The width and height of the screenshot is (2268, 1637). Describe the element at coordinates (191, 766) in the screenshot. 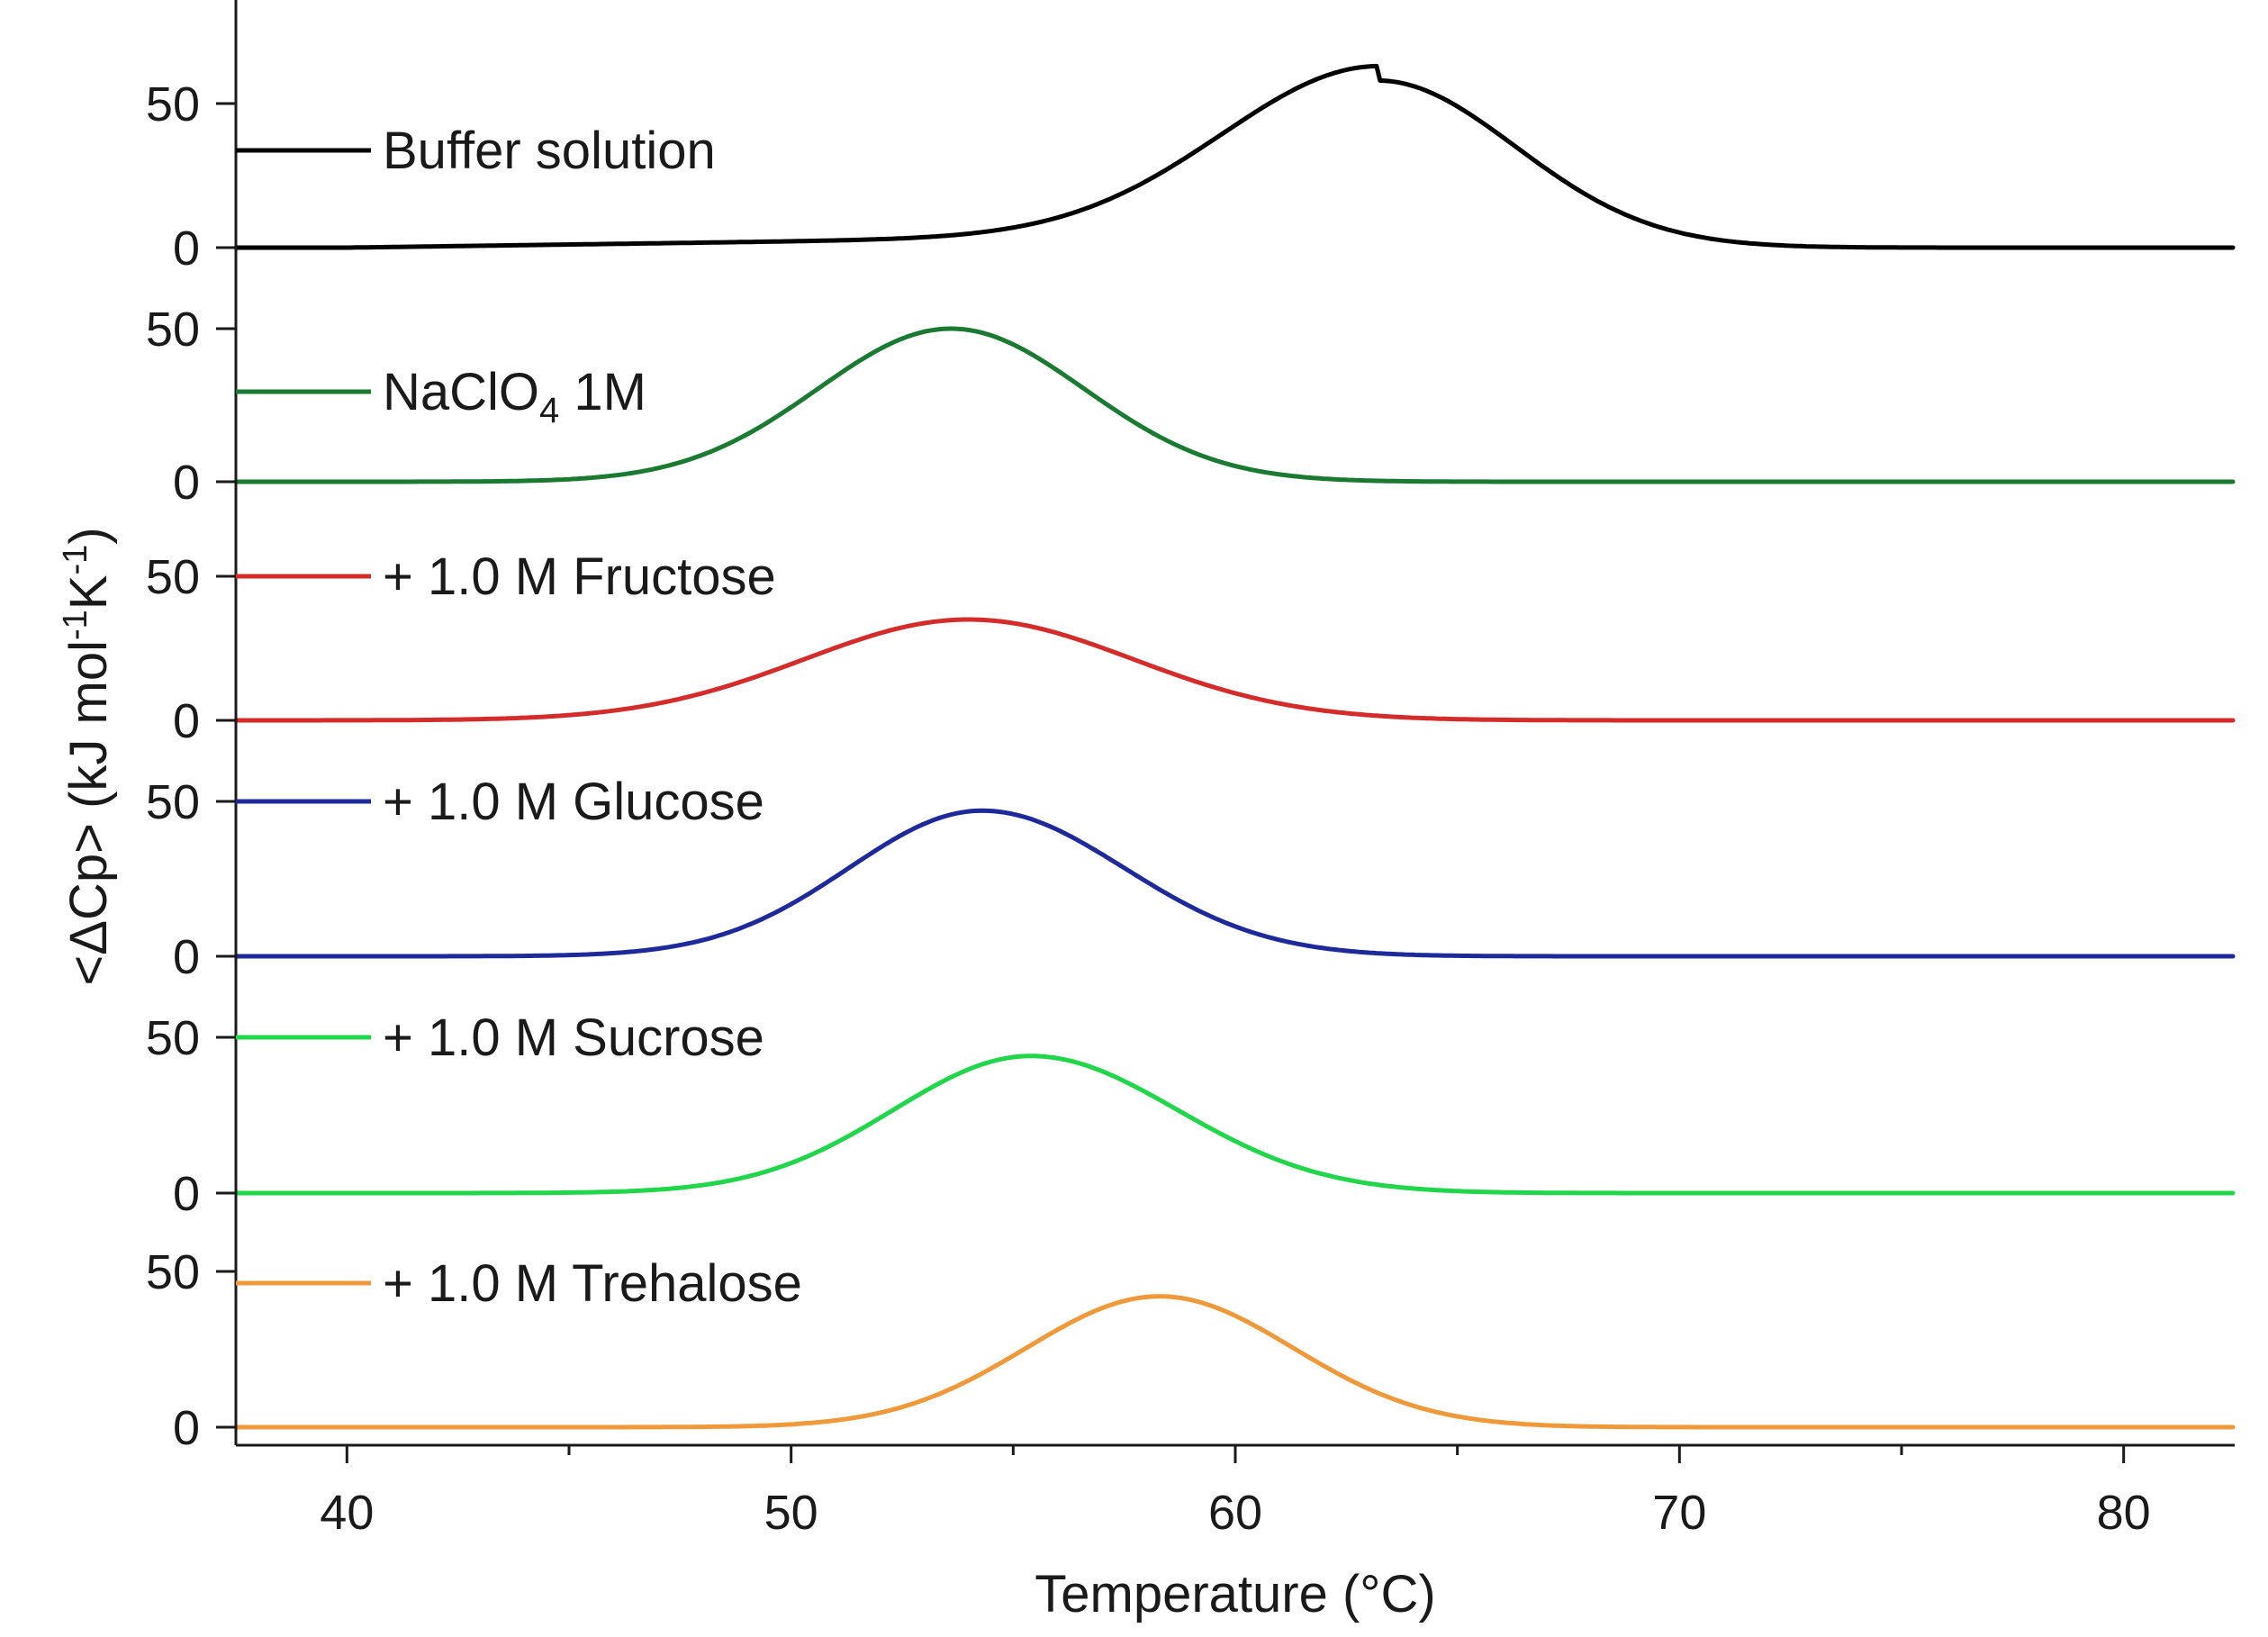

I see `y-ticks: 0 50 0 50 0 50 0 50 0 50 0 50` at that location.